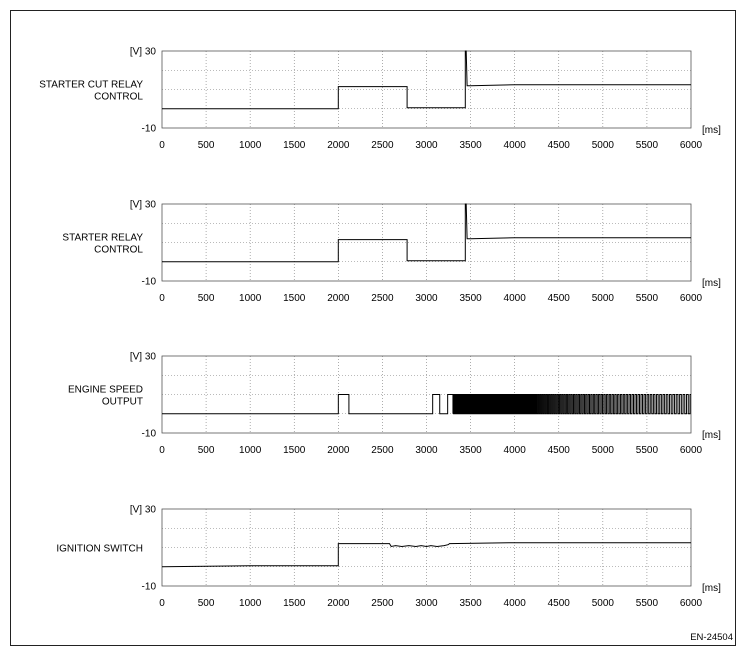 The image size is (747, 656). Describe the element at coordinates (711, 637) in the screenshot. I see `figure-code: EN-24504` at that location.